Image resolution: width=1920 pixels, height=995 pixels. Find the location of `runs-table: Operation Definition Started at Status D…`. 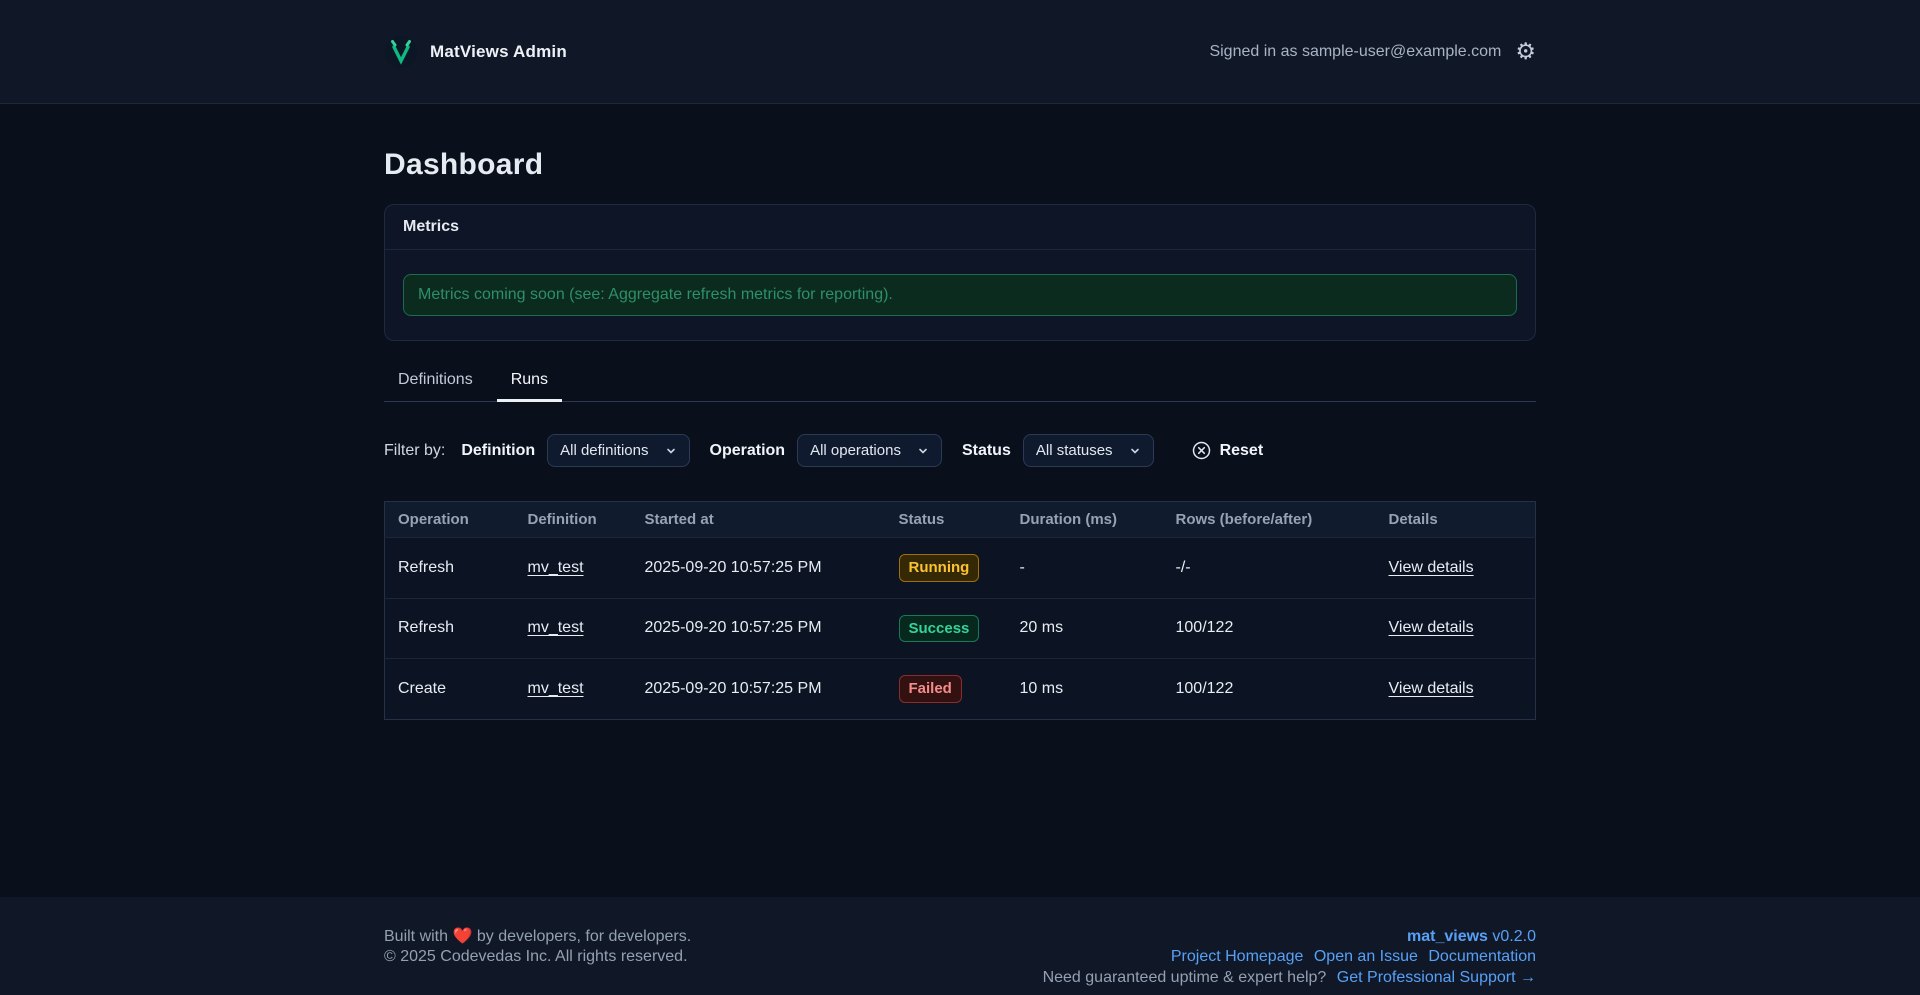

runs-table: Operation Definition Started at Status D… is located at coordinates (960, 610).